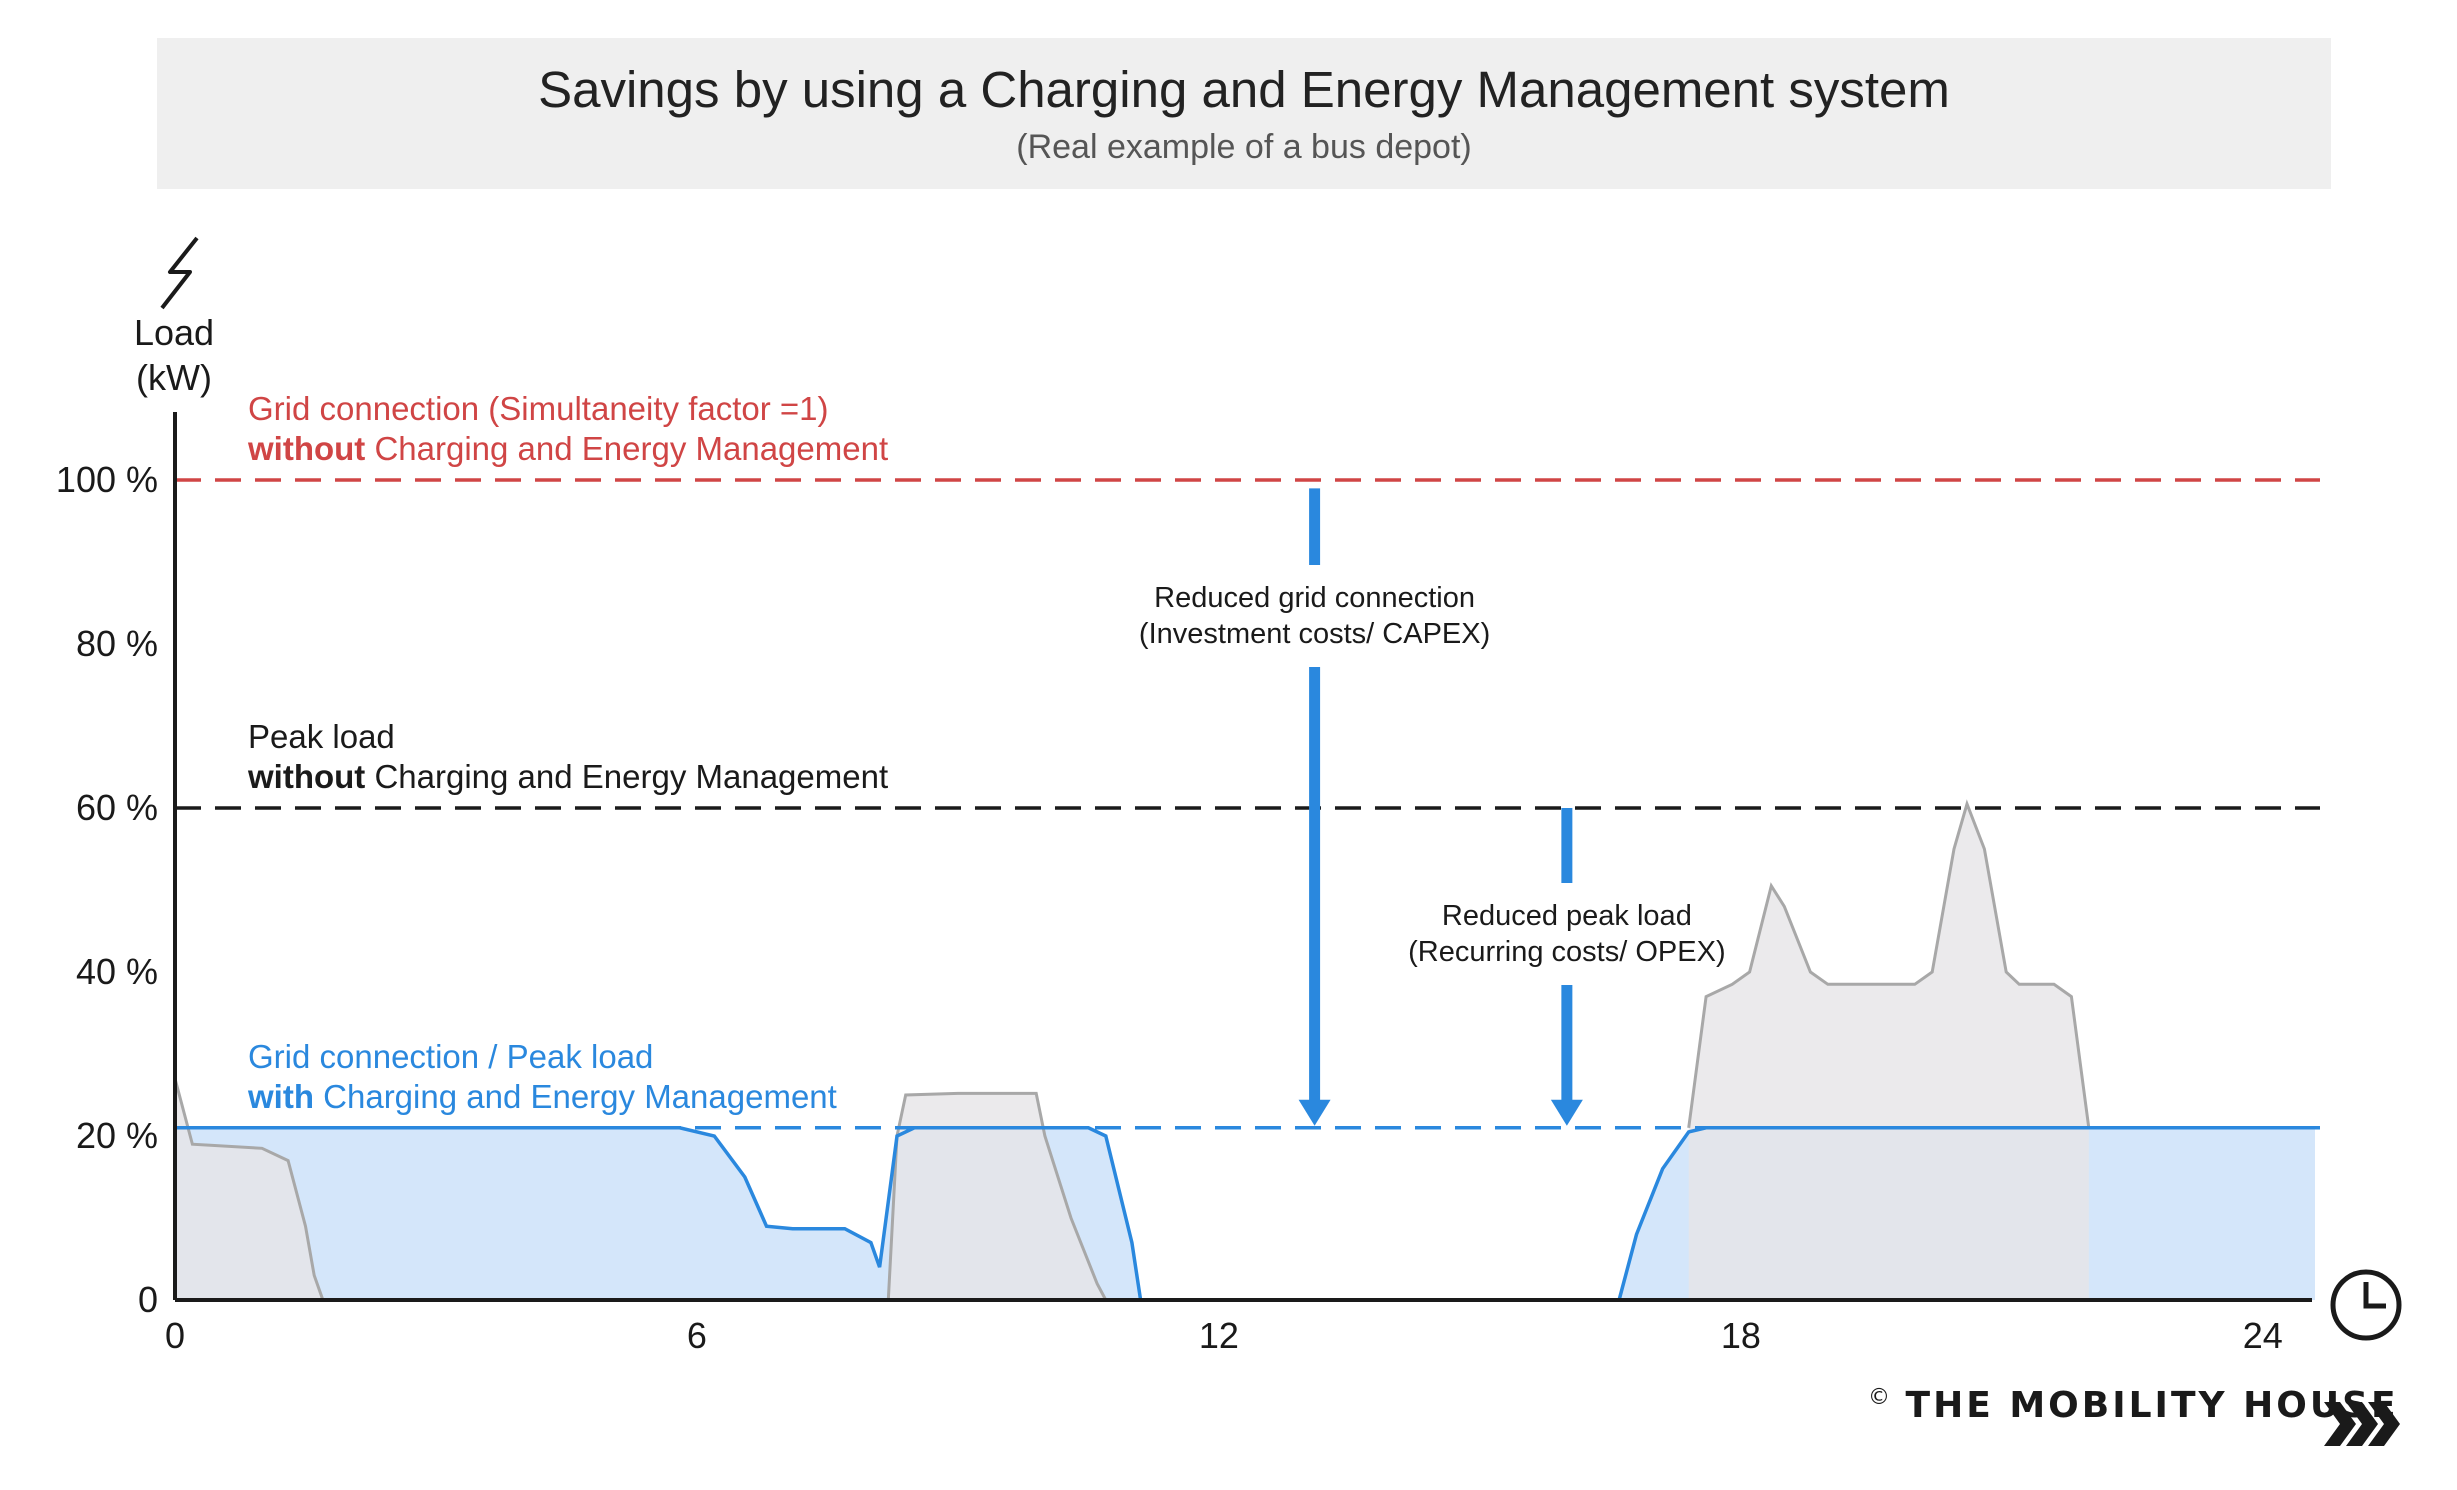 The image size is (2457, 1490). I want to click on copyright-mark: ©, so click(1879, 1397).